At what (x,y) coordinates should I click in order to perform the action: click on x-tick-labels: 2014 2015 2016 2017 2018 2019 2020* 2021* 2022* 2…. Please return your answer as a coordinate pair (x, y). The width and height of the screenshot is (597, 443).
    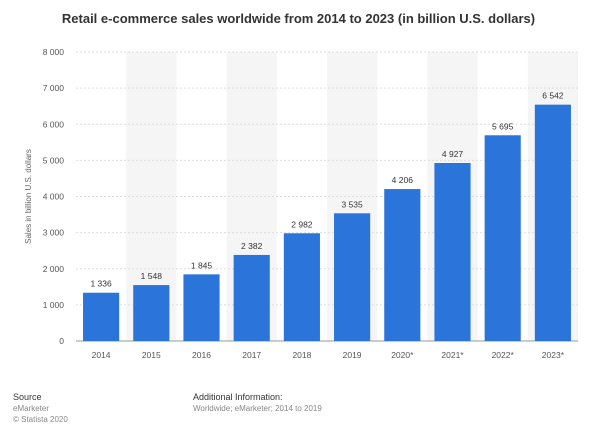
    Looking at the image, I should click on (328, 355).